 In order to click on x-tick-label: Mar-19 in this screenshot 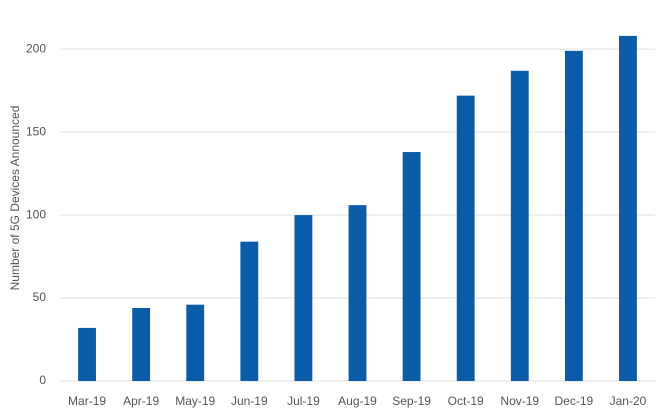, I will do `click(87, 401)`.